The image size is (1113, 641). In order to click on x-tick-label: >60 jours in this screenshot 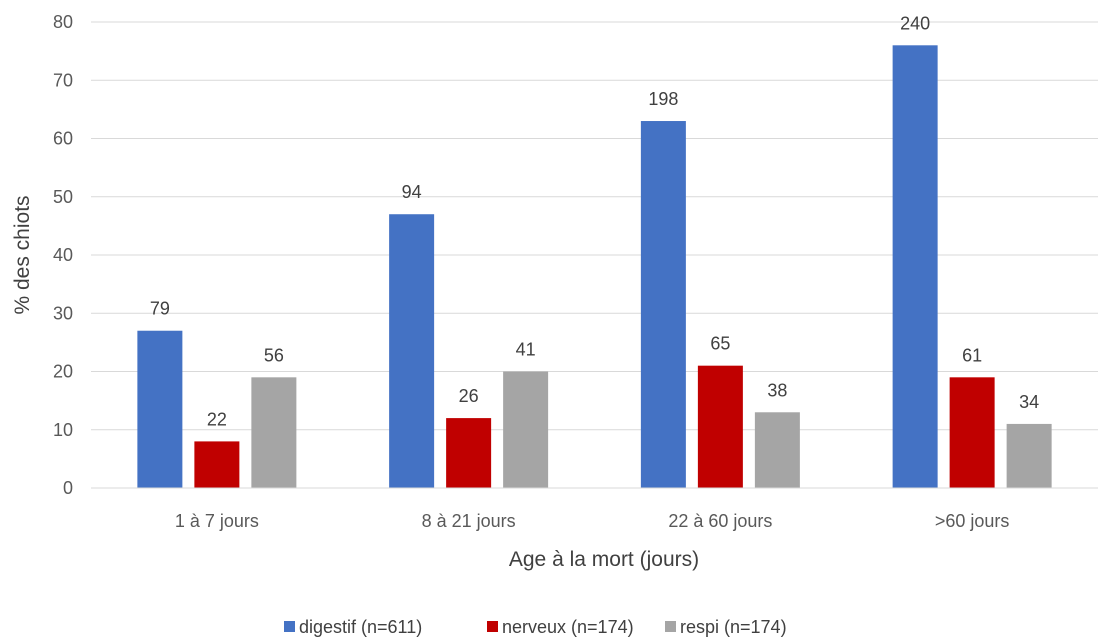, I will do `click(972, 521)`.